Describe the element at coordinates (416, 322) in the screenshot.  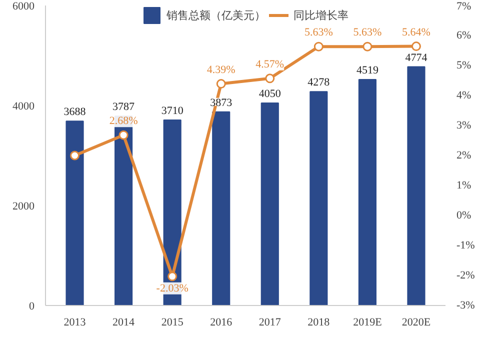
I see `x-tick-label: 2020E` at that location.